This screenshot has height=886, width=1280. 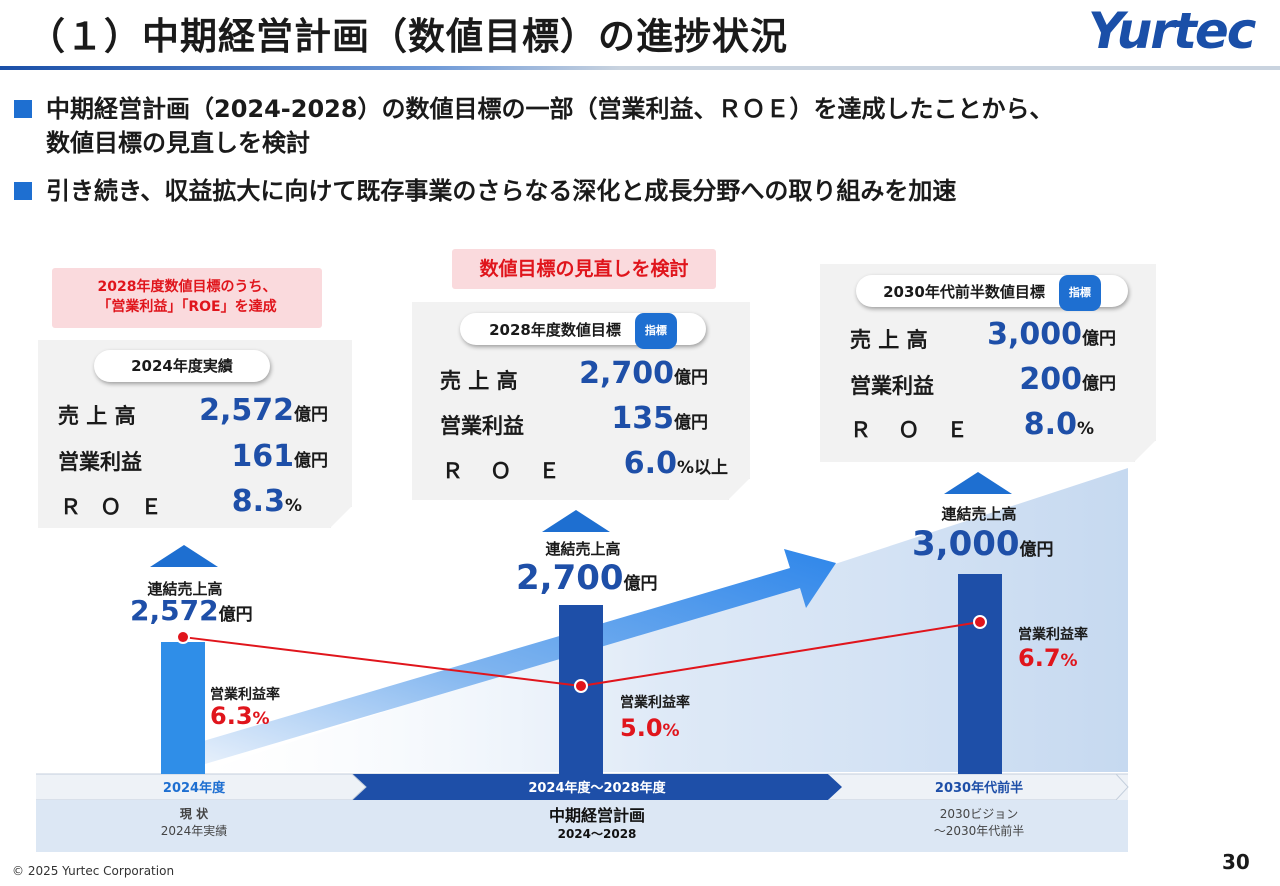 What do you see at coordinates (23, 109) in the screenshot?
I see `bullet-square-icon` at bounding box center [23, 109].